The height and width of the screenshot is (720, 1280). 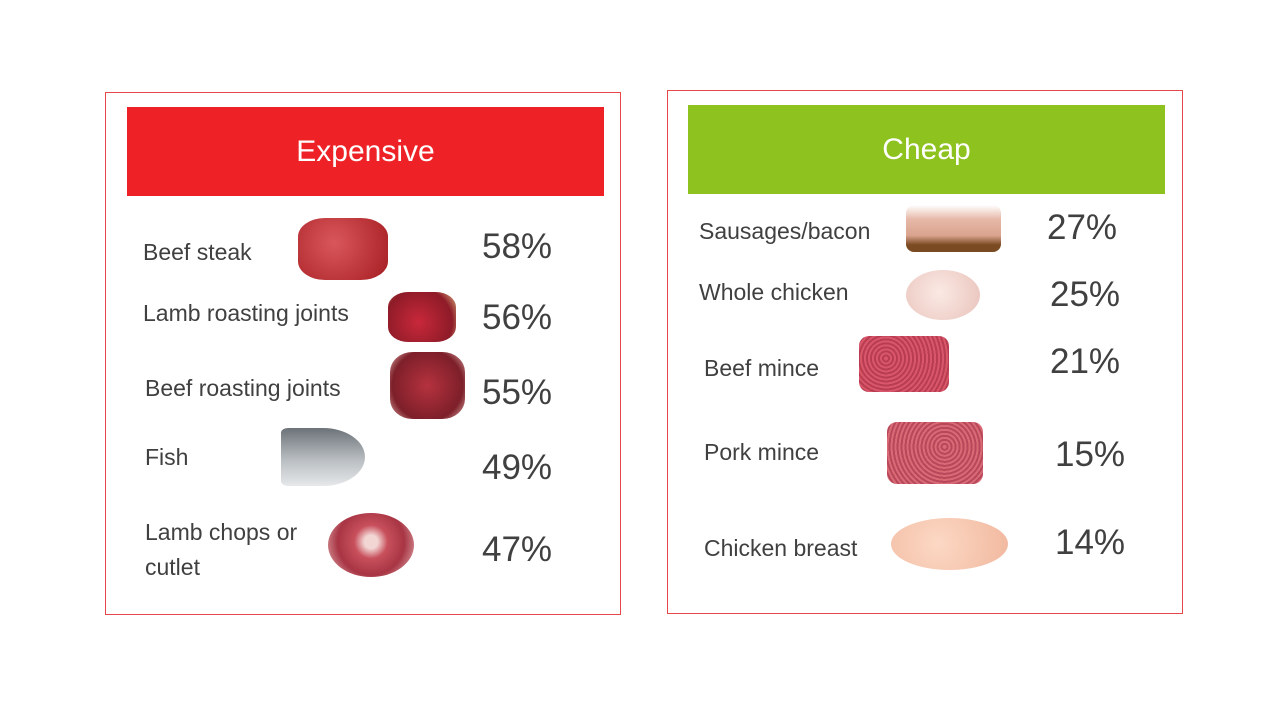 What do you see at coordinates (1090, 454) in the screenshot?
I see `item-value: 15%` at bounding box center [1090, 454].